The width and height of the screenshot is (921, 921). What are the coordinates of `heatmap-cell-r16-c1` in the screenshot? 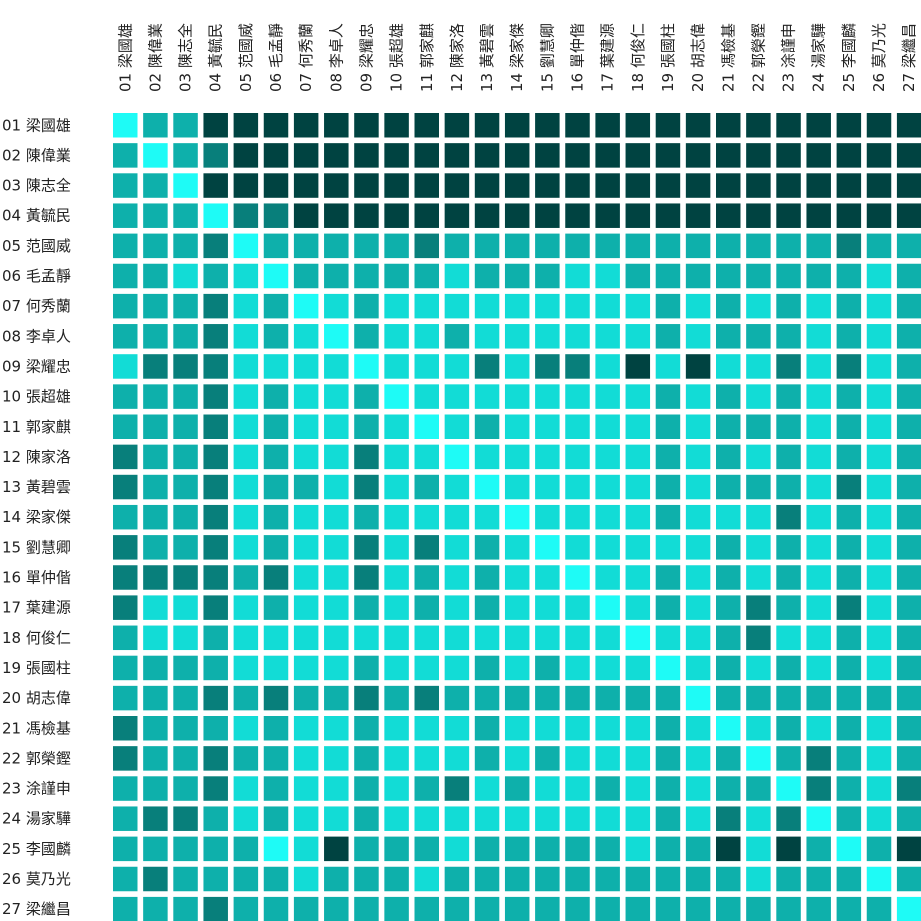 It's located at (125, 577).